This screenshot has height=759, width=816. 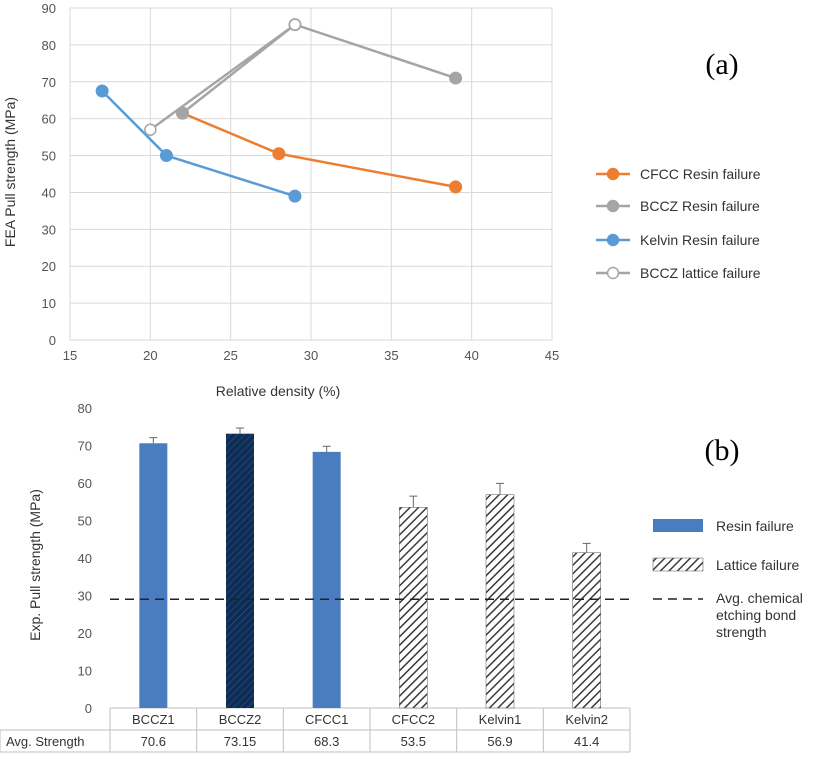 What do you see at coordinates (150, 355) in the screenshot?
I see `x-tick-label: 20` at bounding box center [150, 355].